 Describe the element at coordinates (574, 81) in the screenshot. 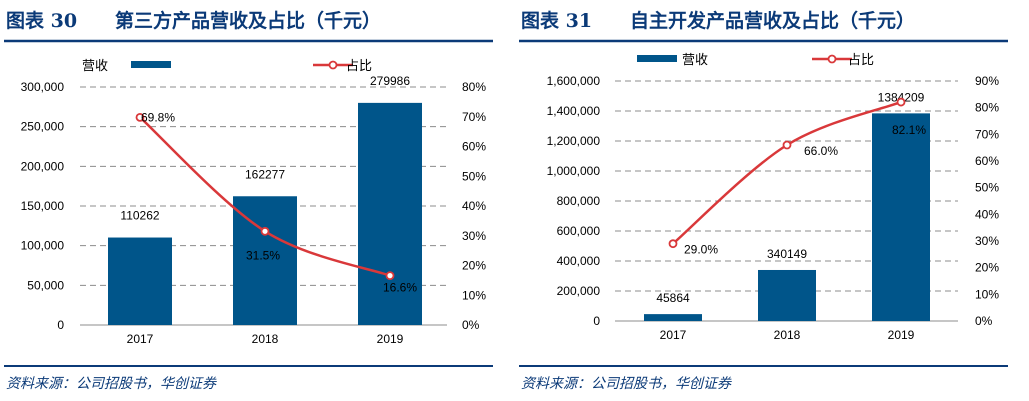

I see `y-left-tick-label: 1,600,000` at that location.